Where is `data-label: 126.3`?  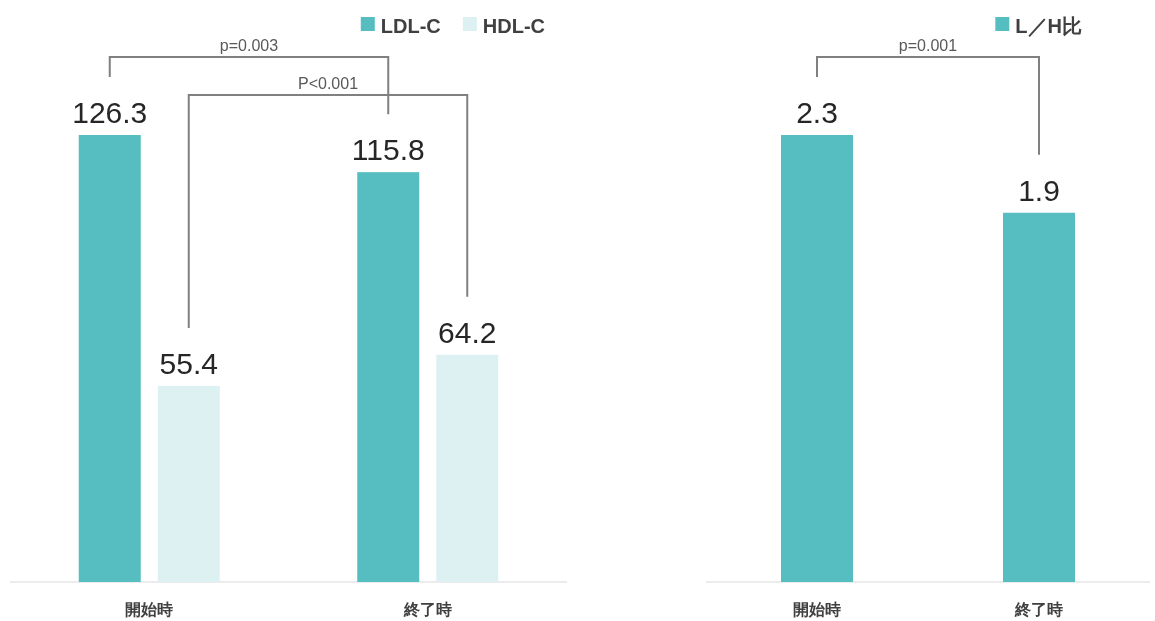 data-label: 126.3 is located at coordinates (110, 112).